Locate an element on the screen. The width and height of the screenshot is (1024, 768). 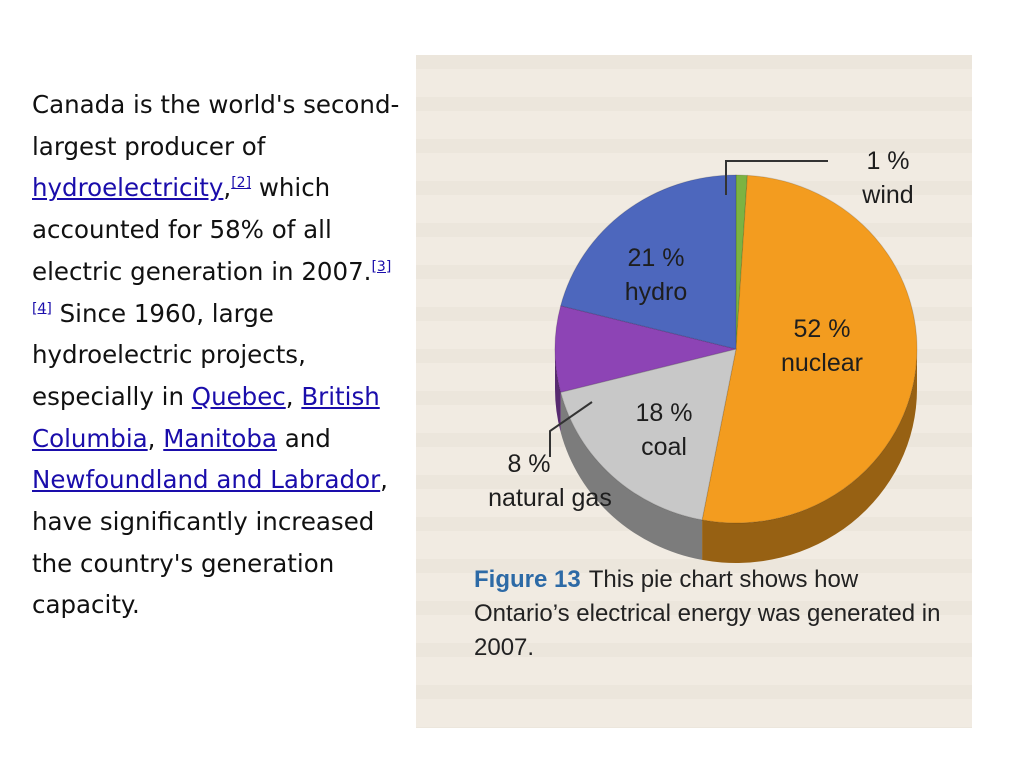
slice-value-natural-gas: 8 % is located at coordinates (528, 464).